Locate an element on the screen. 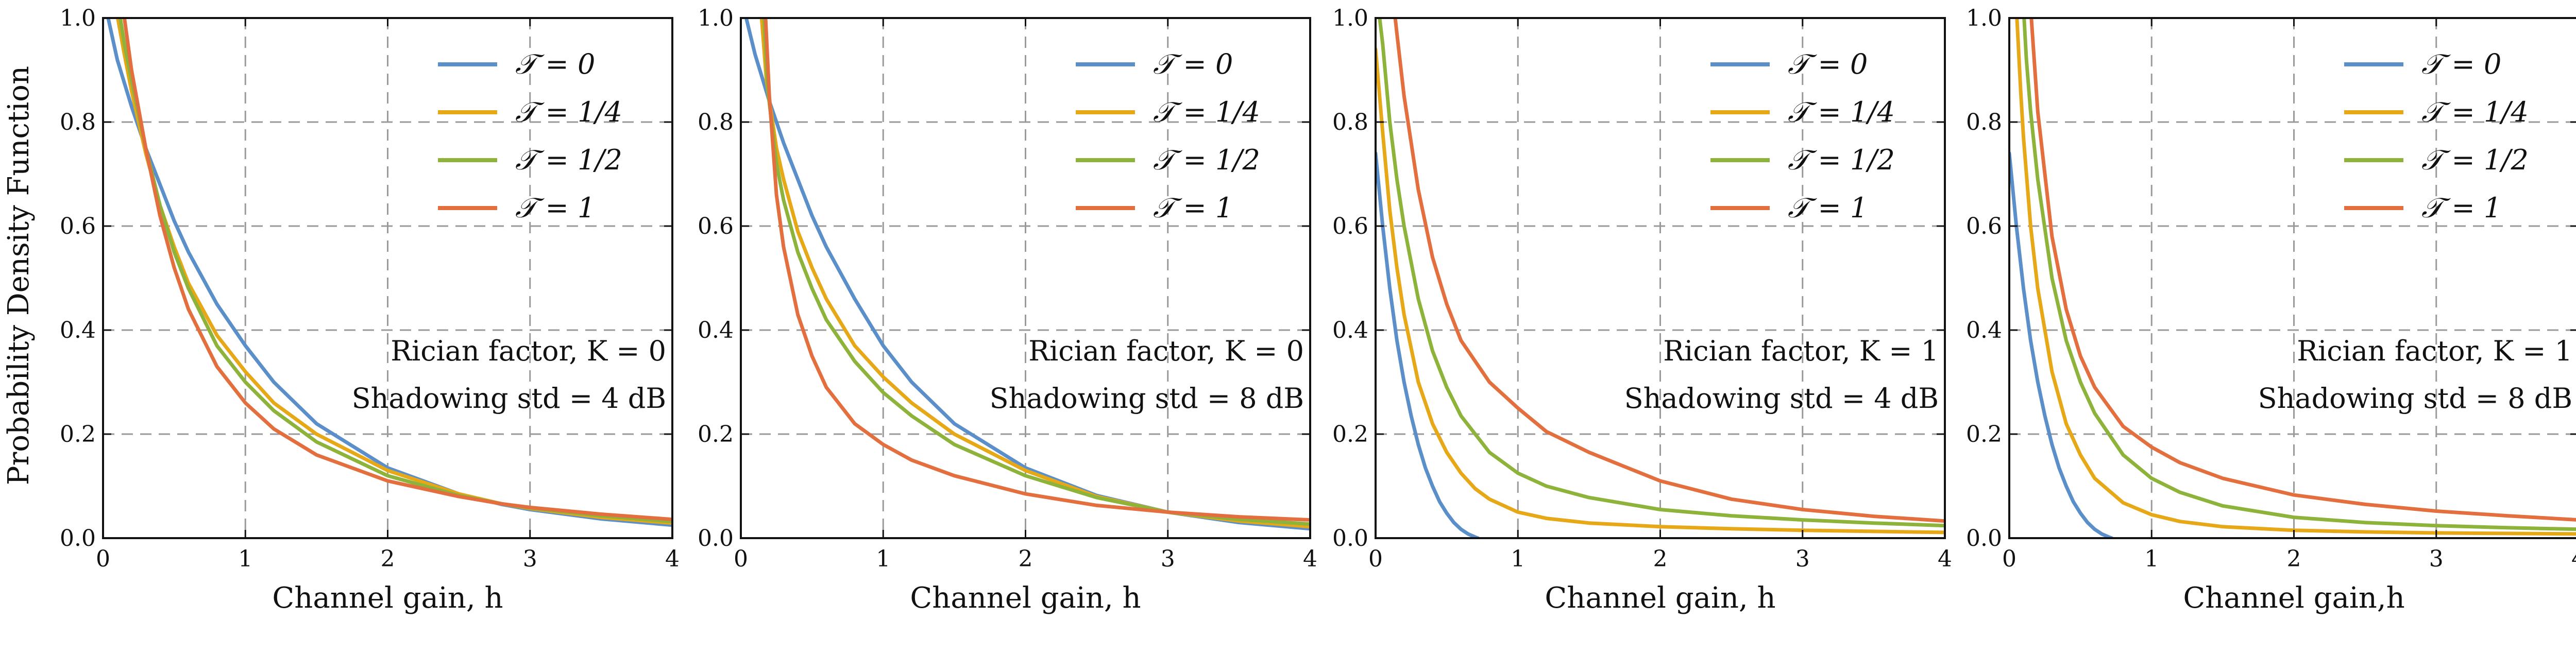 Image resolution: width=2576 pixels, height=654 pixels. x-axis-title: Channel gain,h is located at coordinates (2293, 598).